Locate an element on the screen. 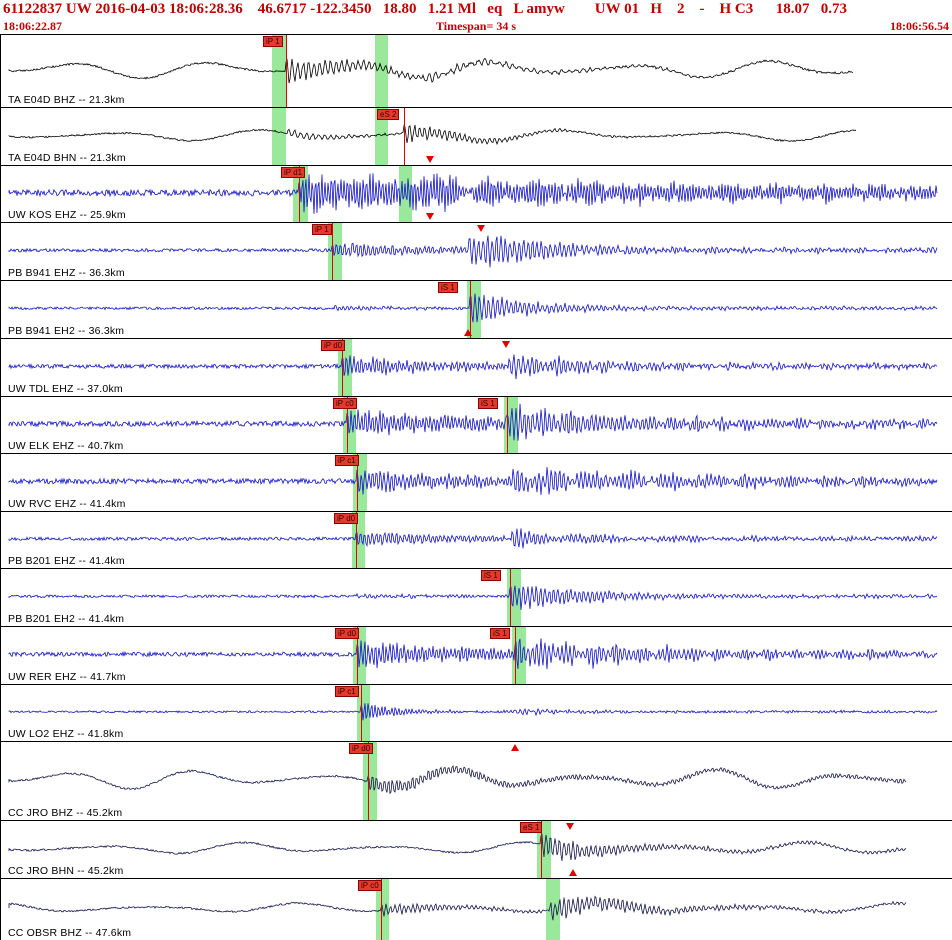  trace-row-3: iP d1 UW KOS EHZ -- 25.9km is located at coordinates (476, 194).